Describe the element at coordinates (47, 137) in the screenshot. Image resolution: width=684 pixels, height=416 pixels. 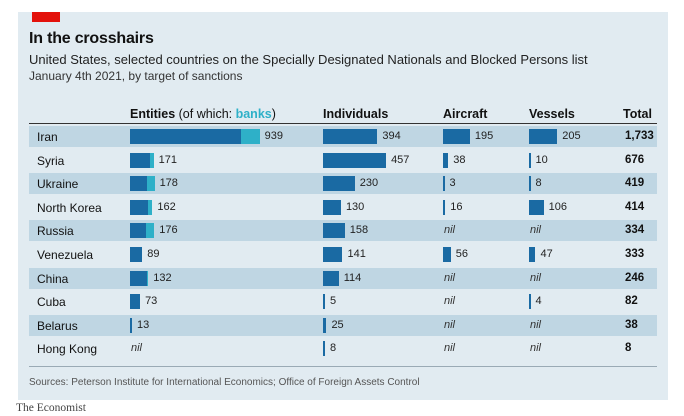
I see `country-label: Iran` at that location.